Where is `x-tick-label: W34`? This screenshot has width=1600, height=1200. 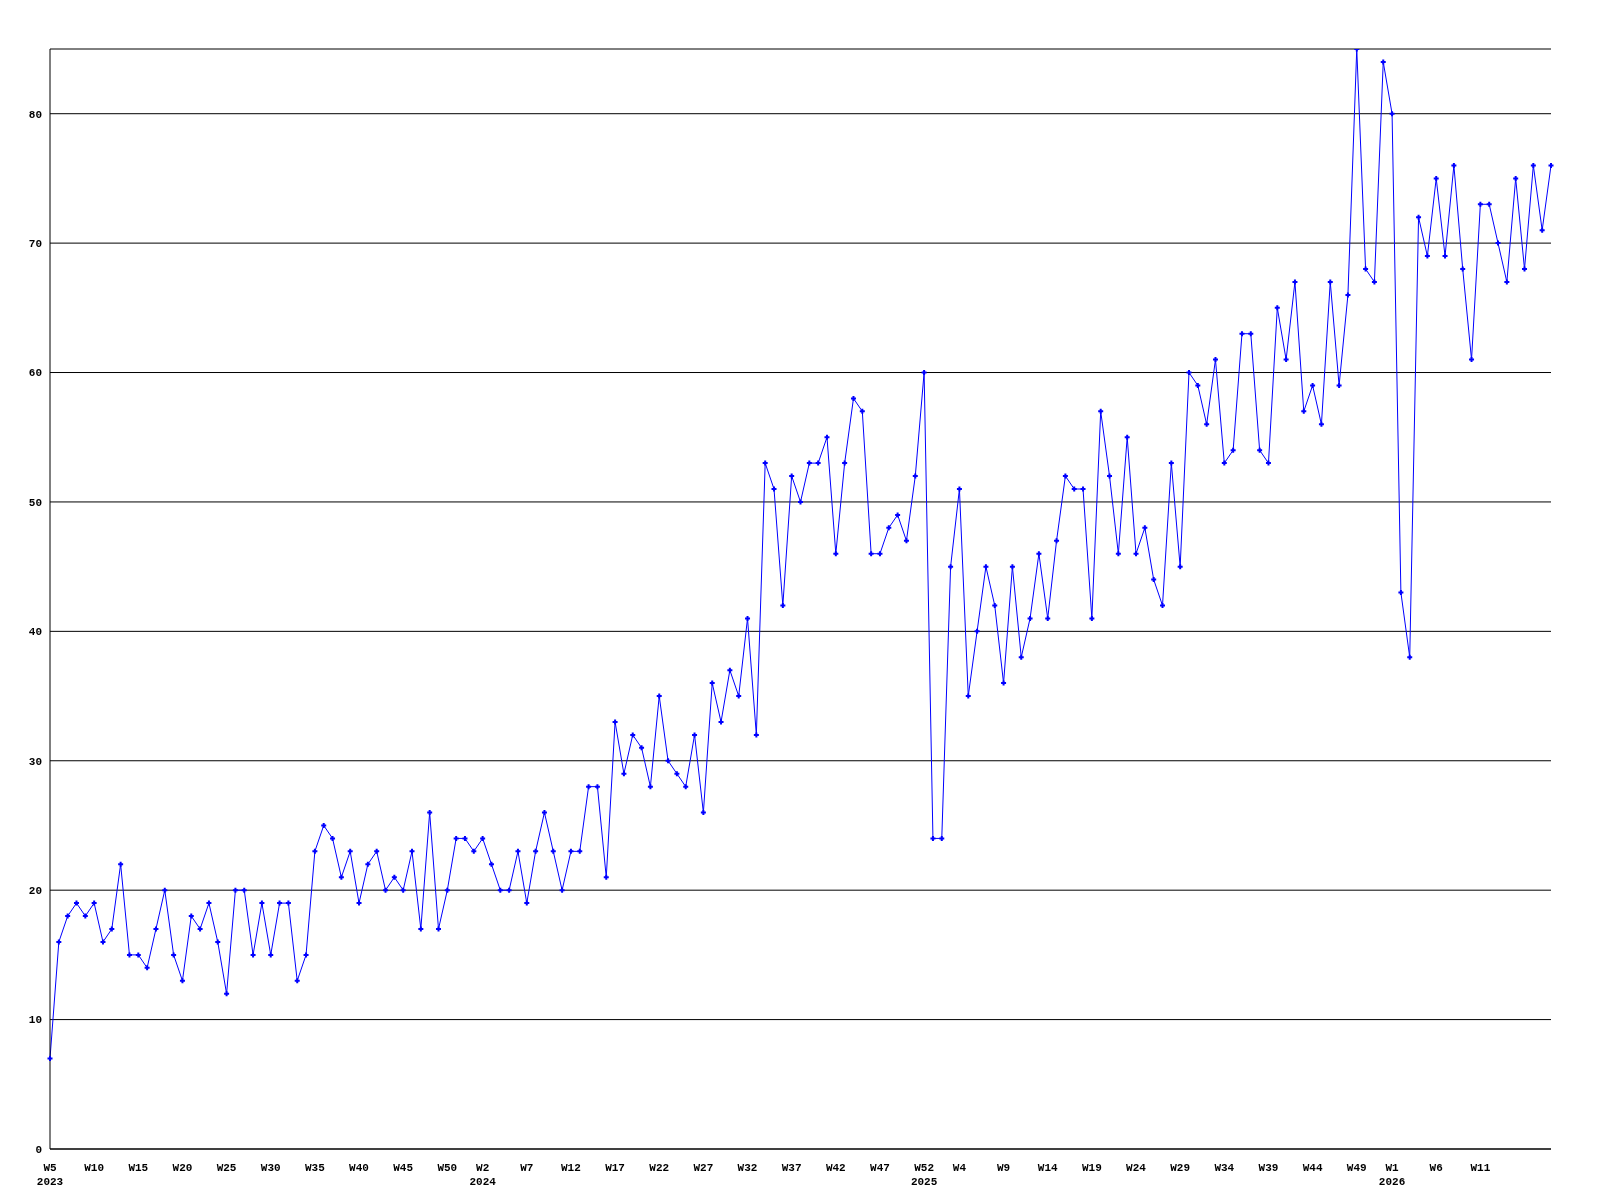
x-tick-label: W34 is located at coordinates (1224, 1167).